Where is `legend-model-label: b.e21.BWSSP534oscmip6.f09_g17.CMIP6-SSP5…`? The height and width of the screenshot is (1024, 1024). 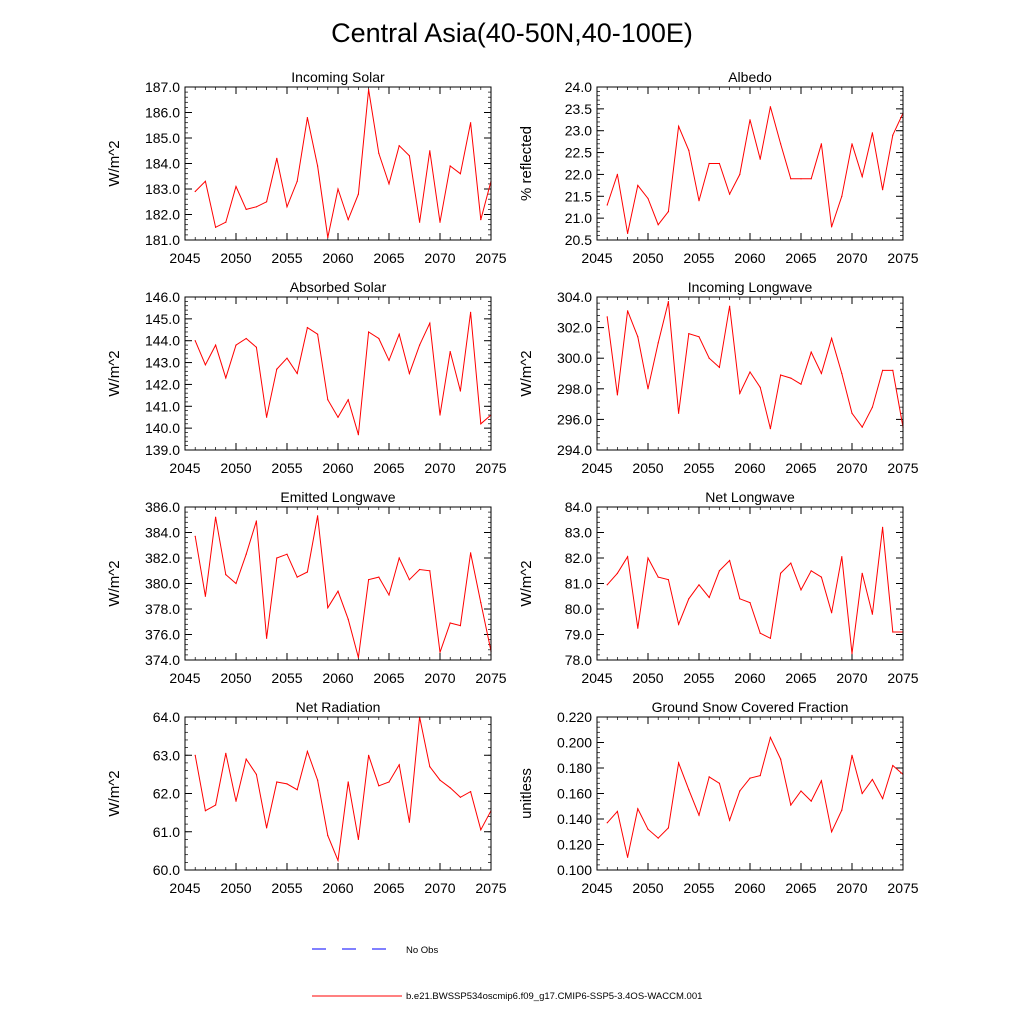
legend-model-label: b.e21.BWSSP534oscmip6.f09_g17.CMIP6-SSP5… is located at coordinates (554, 996).